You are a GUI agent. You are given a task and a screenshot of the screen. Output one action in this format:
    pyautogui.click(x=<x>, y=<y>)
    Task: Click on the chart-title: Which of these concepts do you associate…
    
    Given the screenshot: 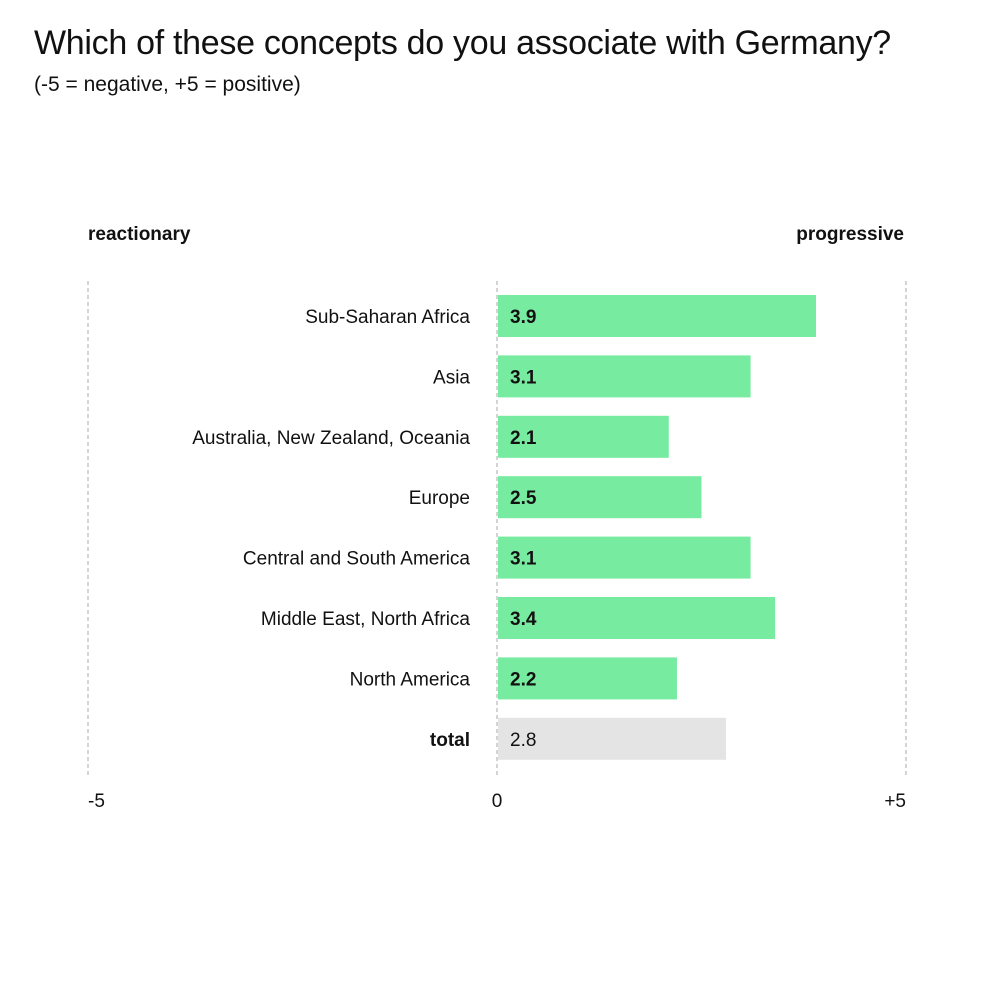 What is the action you would take?
    pyautogui.click(x=462, y=43)
    